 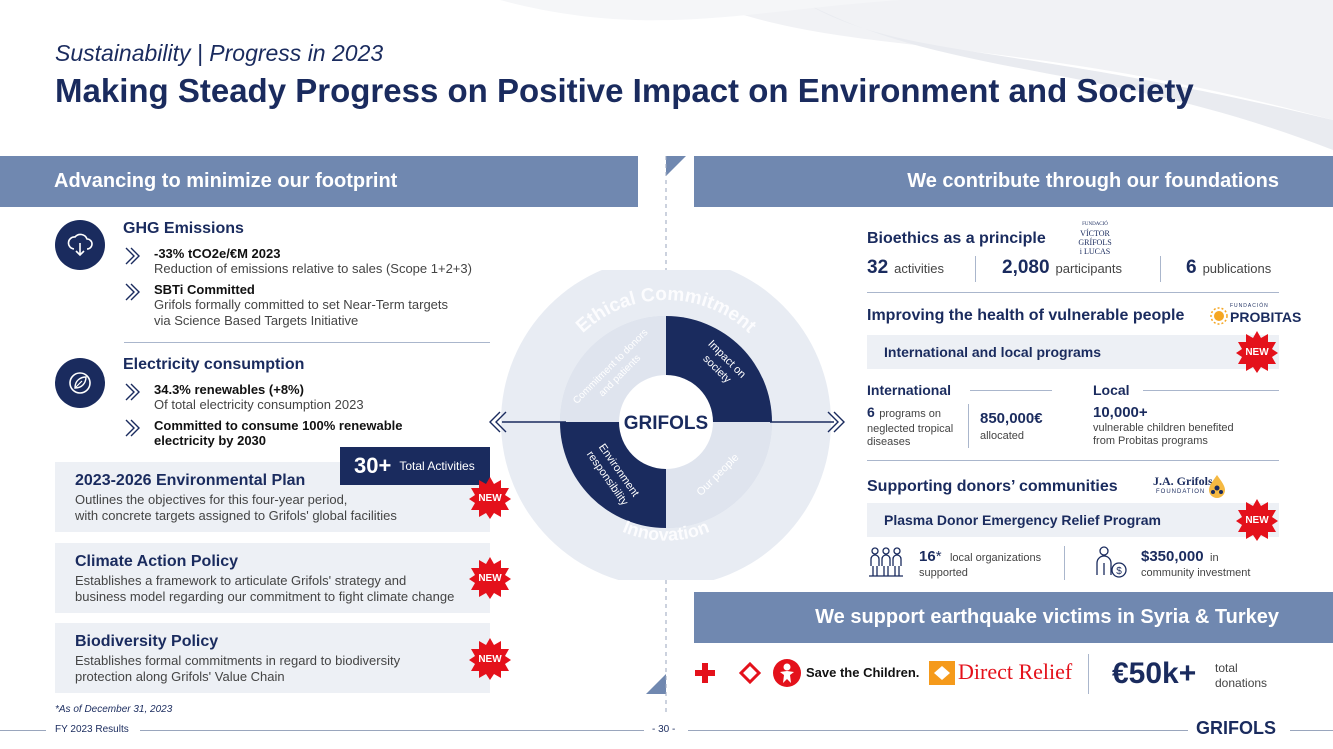 What do you see at coordinates (373, 465) in the screenshot?
I see `total-activities-number: 30+` at bounding box center [373, 465].